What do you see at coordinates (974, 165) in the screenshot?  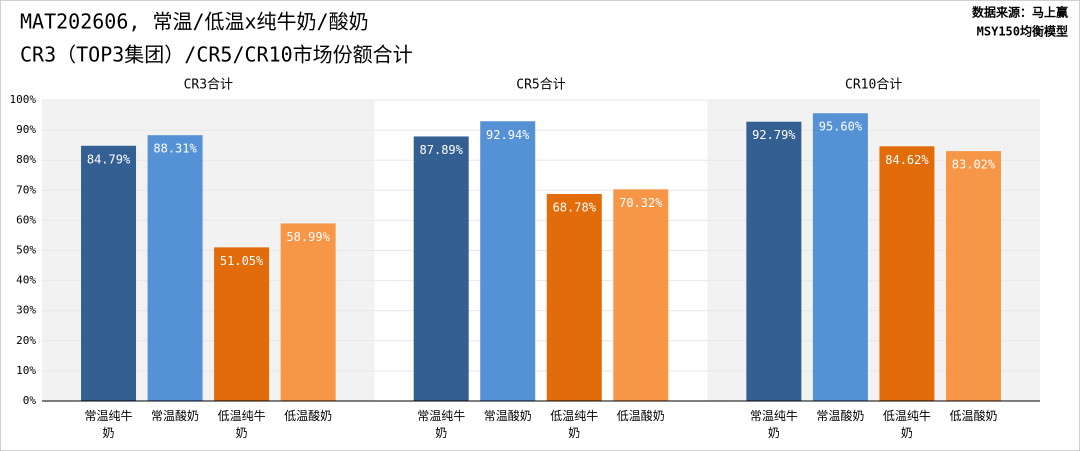 I see `value-label: 83.02%` at bounding box center [974, 165].